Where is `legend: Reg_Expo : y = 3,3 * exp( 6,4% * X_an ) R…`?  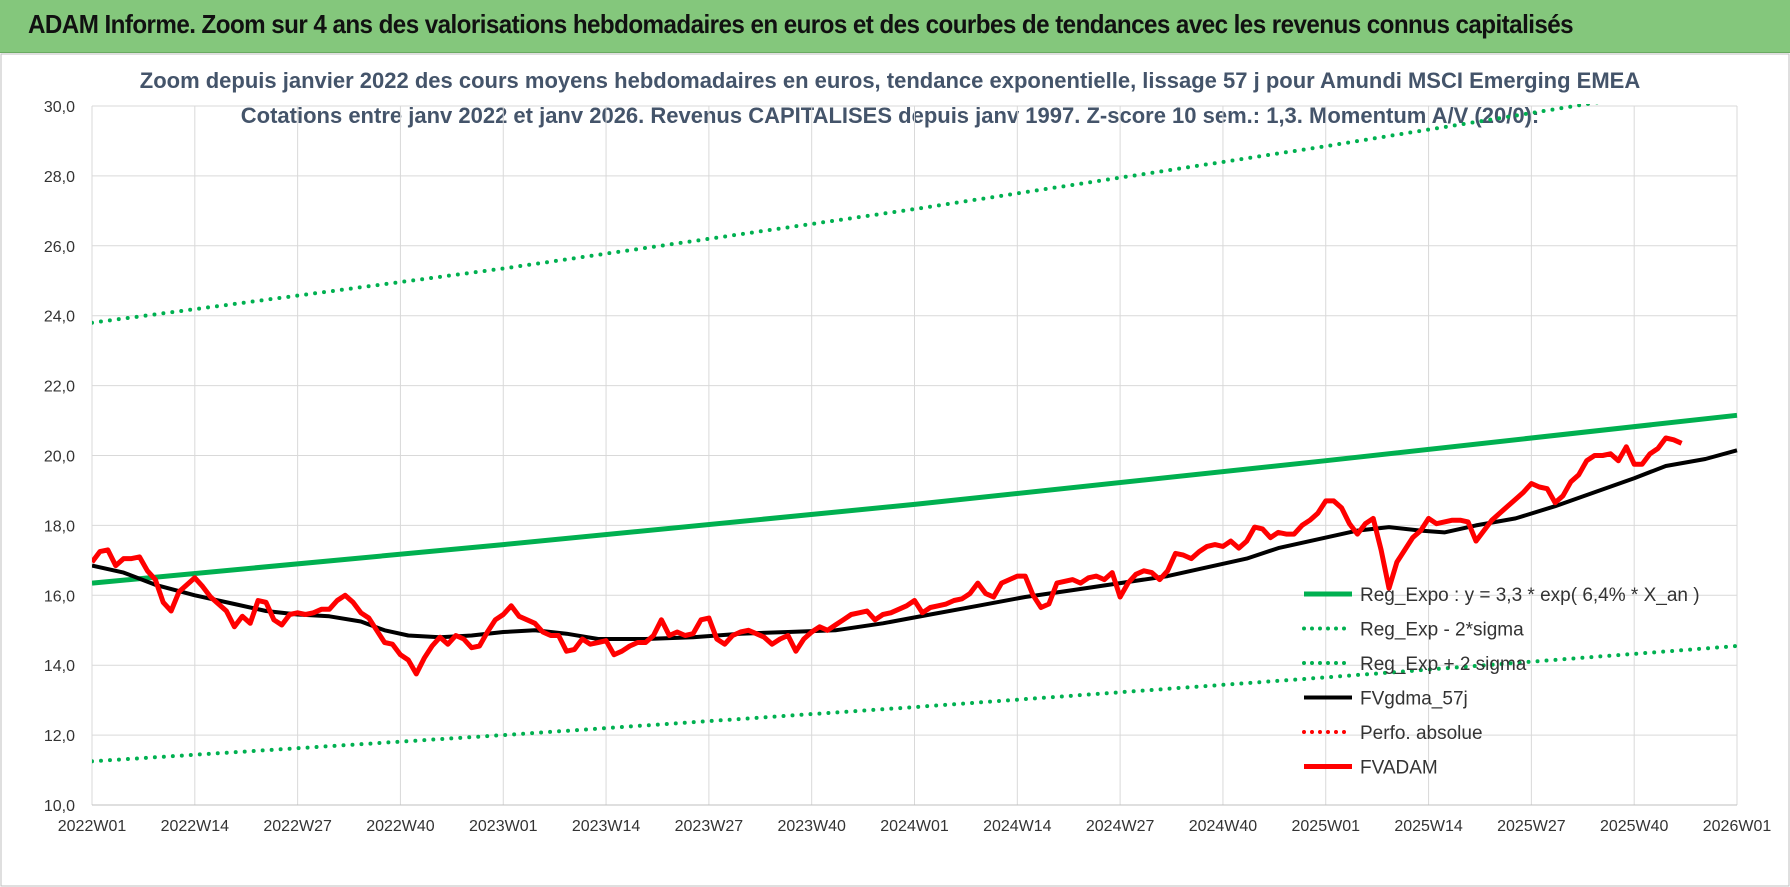
legend: Reg_Expo : y = 3,3 * exp( 6,4% * X_an ) R… is located at coordinates (1501, 682).